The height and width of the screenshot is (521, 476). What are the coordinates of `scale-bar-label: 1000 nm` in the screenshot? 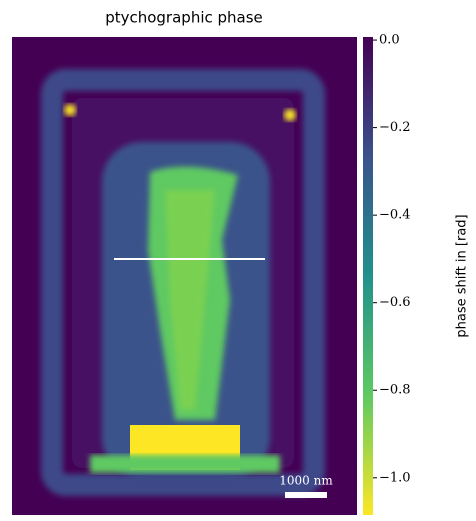 It's located at (306, 481).